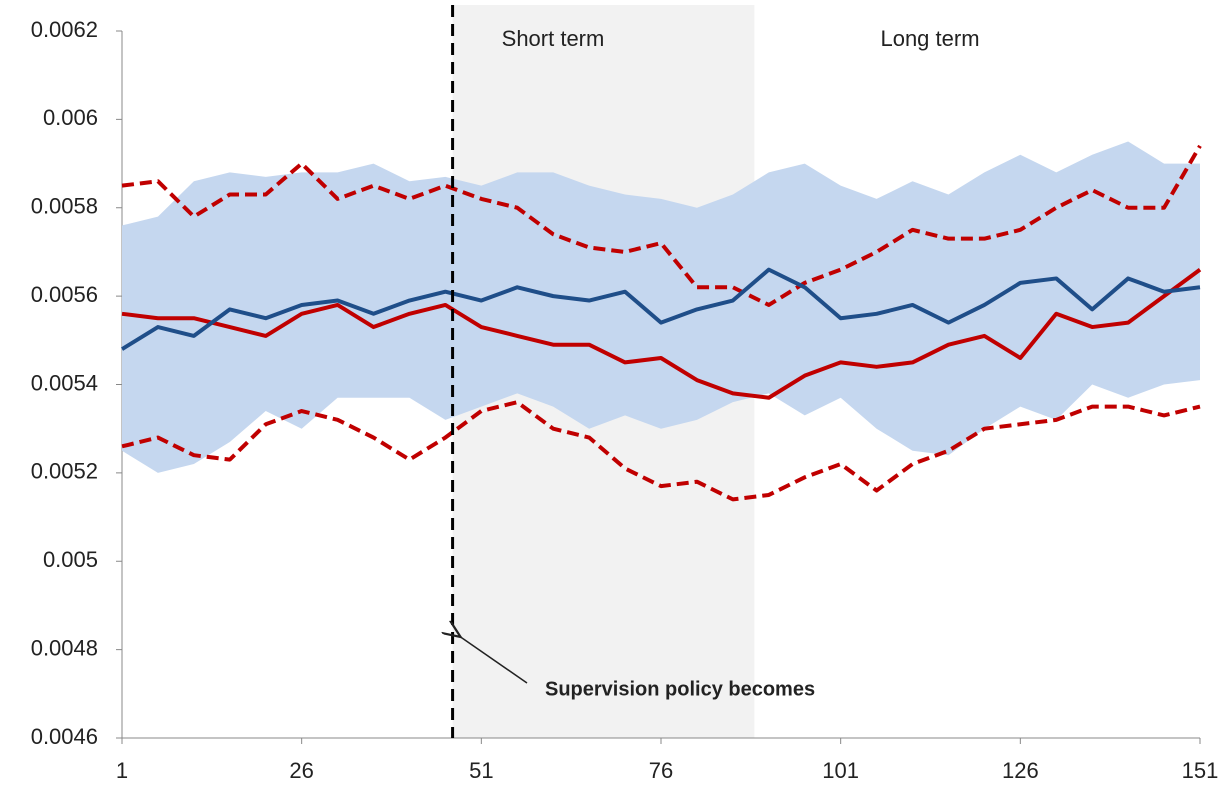 Image resolution: width=1227 pixels, height=792 pixels. What do you see at coordinates (661, 451) in the screenshot?
I see `interval-line` at bounding box center [661, 451].